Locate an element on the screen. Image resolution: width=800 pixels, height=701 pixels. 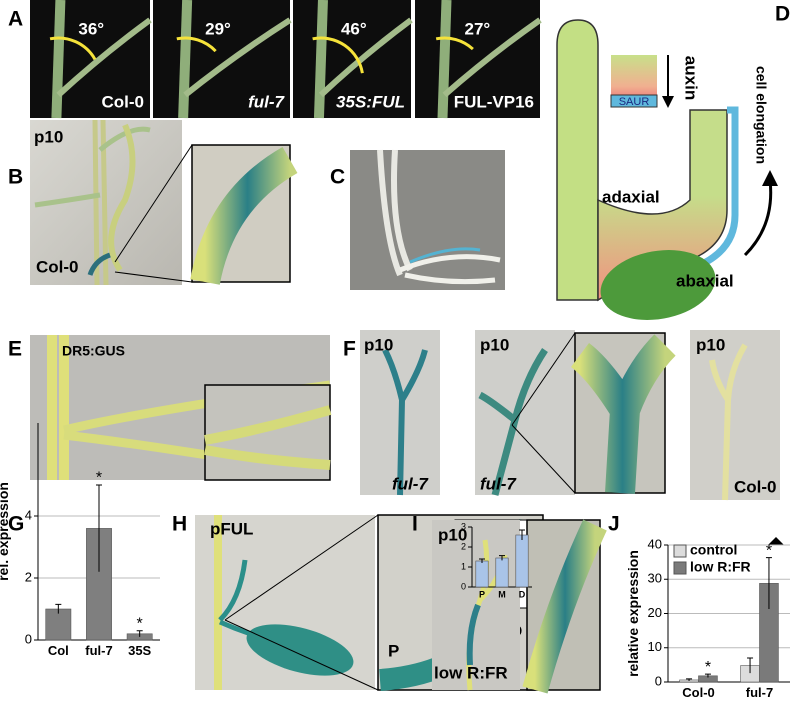
y-axis-label: rel. expression is located at coordinates (5, 531).